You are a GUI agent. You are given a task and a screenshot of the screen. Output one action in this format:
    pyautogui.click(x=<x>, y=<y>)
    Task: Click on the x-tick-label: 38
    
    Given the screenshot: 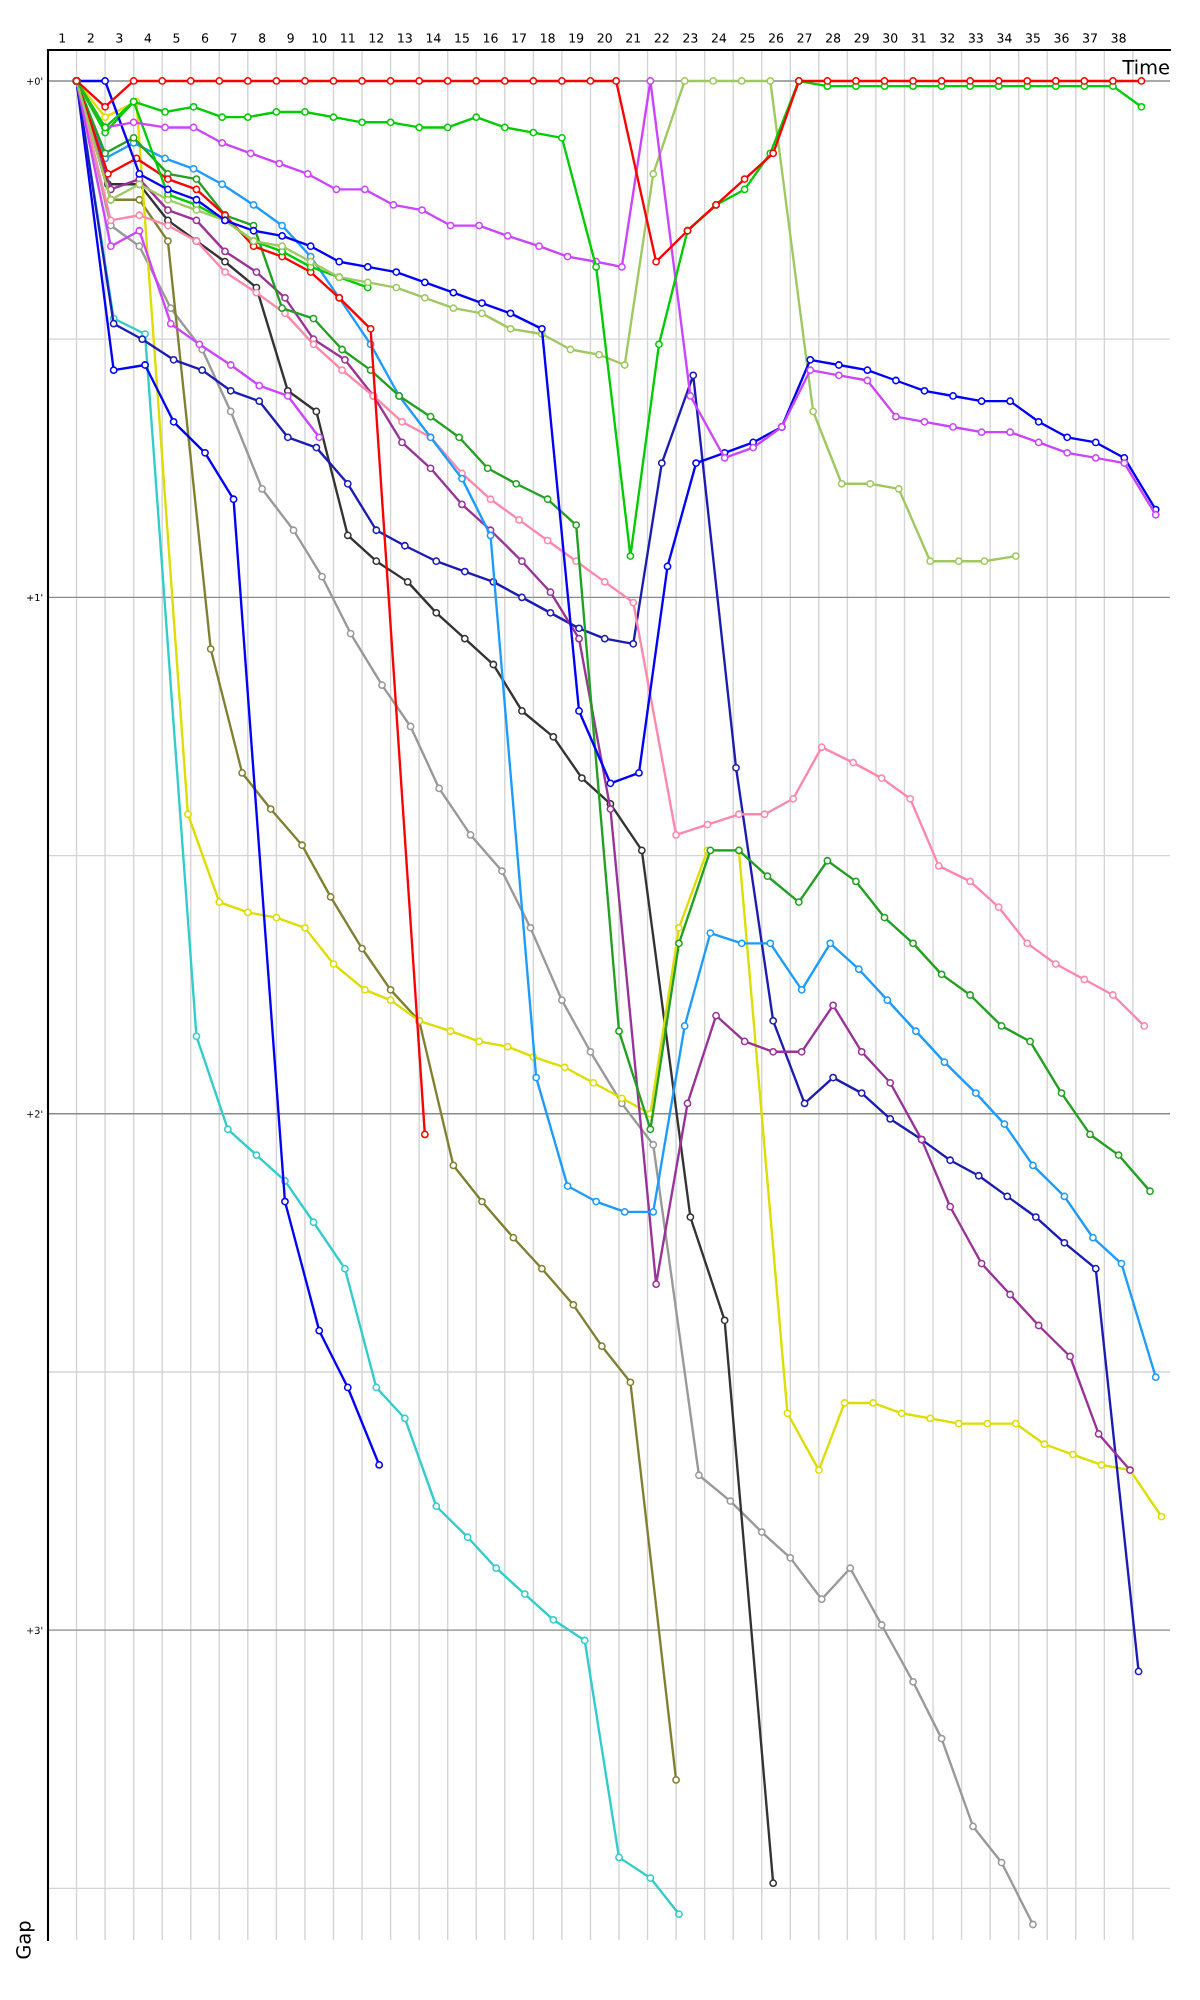 What is the action you would take?
    pyautogui.click(x=1118, y=38)
    